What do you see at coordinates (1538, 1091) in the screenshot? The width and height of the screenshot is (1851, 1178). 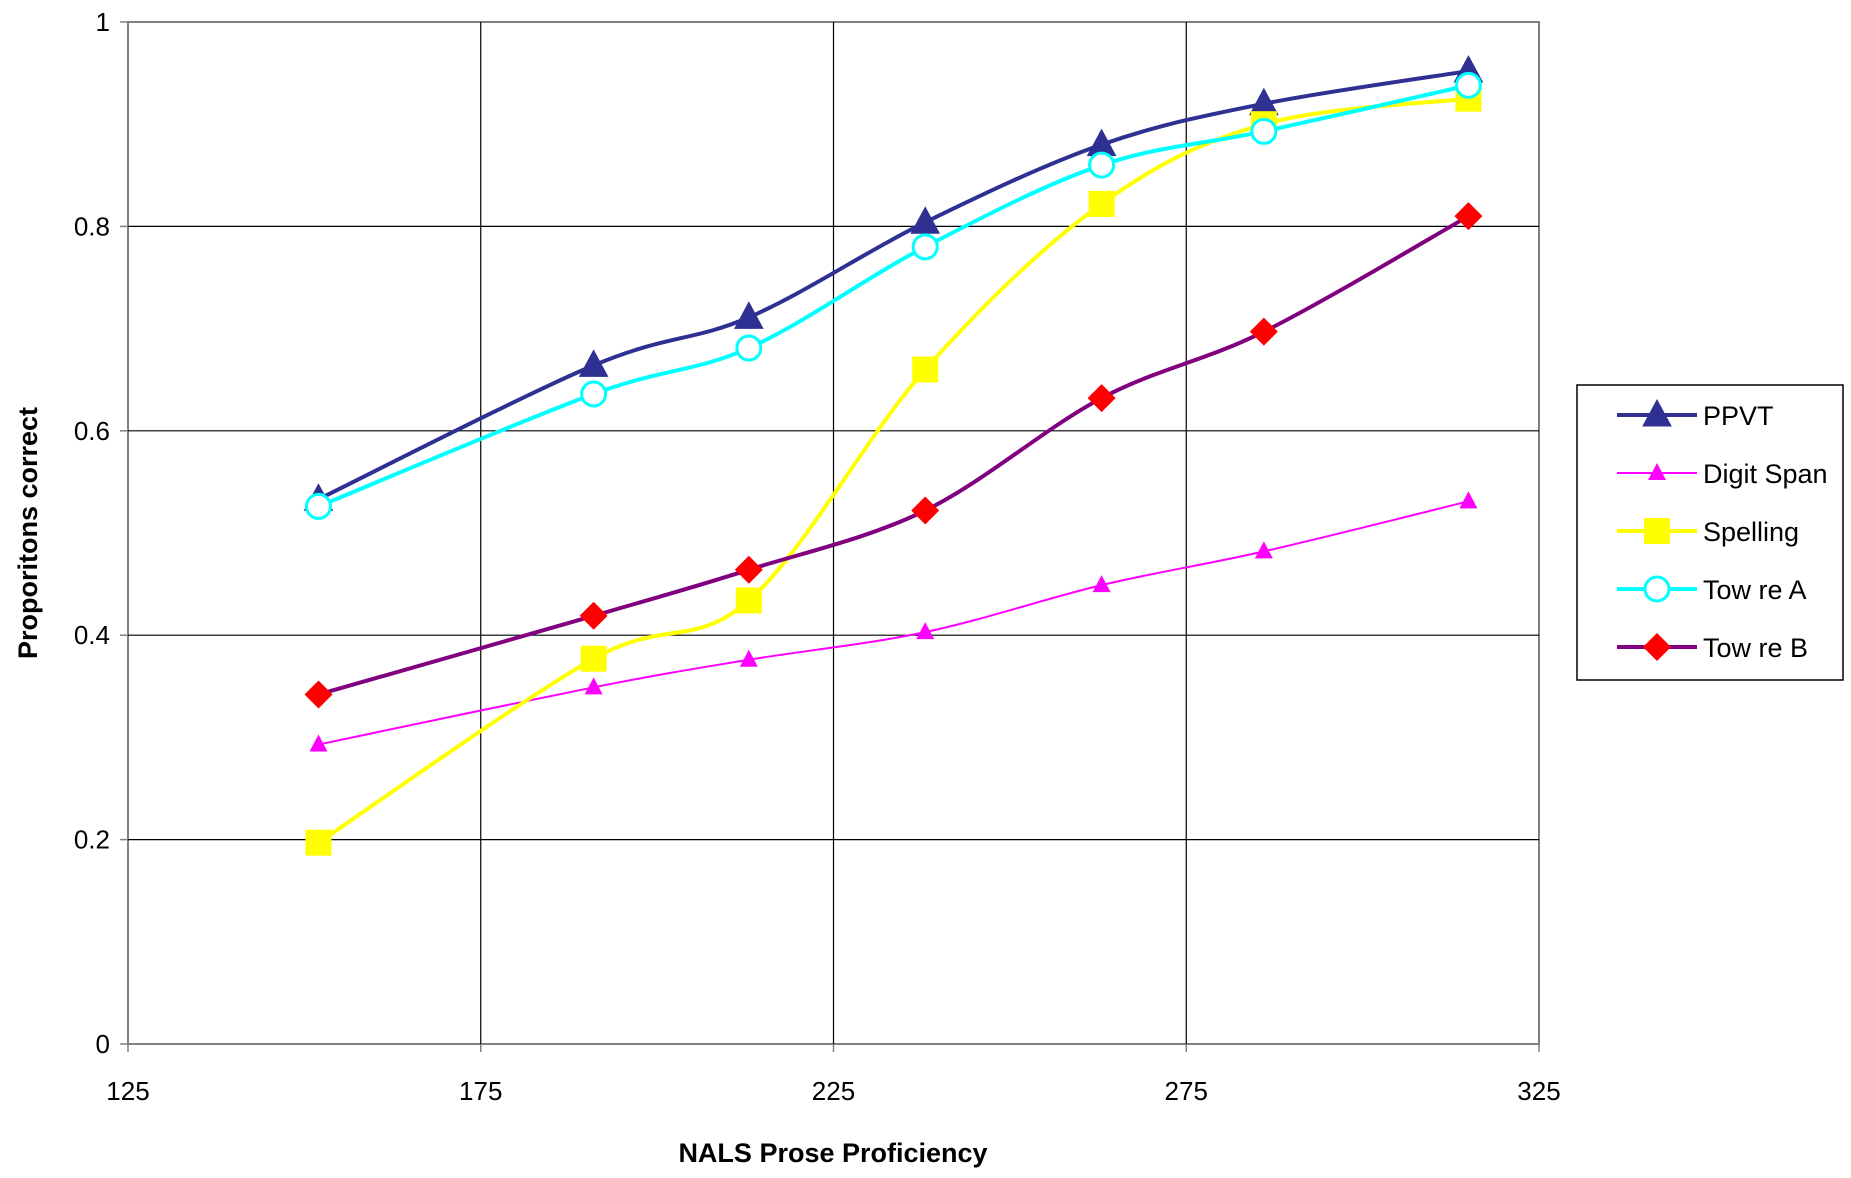 I see `x-tick-label: 325` at bounding box center [1538, 1091].